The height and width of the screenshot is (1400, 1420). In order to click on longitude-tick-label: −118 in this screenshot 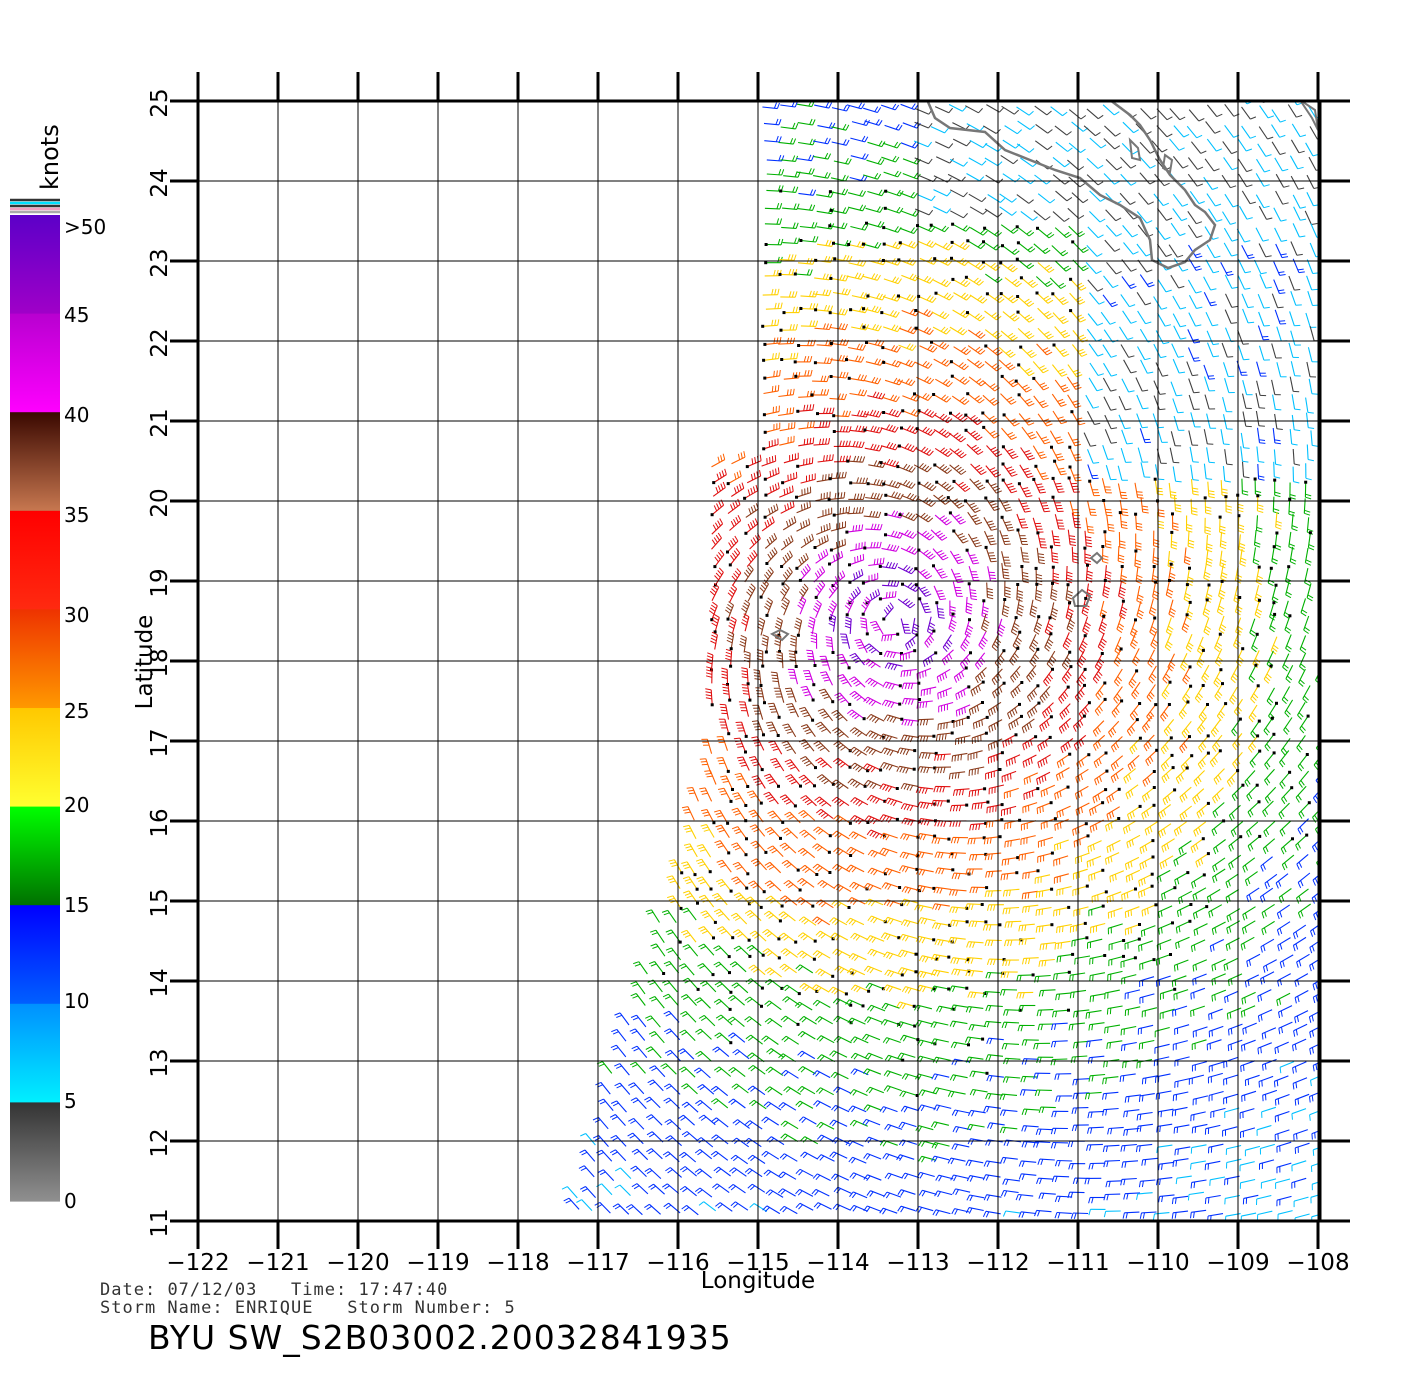, I will do `click(517, 1263)`.